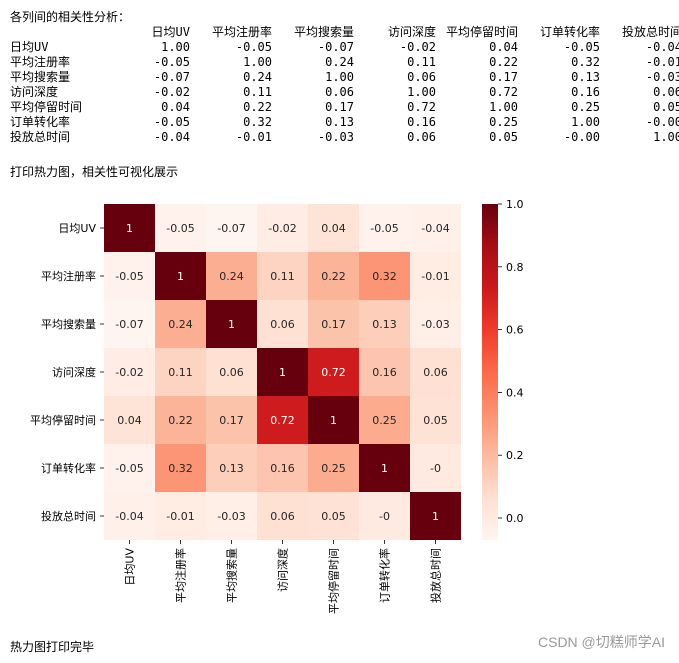  Describe the element at coordinates (515, 518) in the screenshot. I see `colorbar-tick-label: 0.0` at that location.